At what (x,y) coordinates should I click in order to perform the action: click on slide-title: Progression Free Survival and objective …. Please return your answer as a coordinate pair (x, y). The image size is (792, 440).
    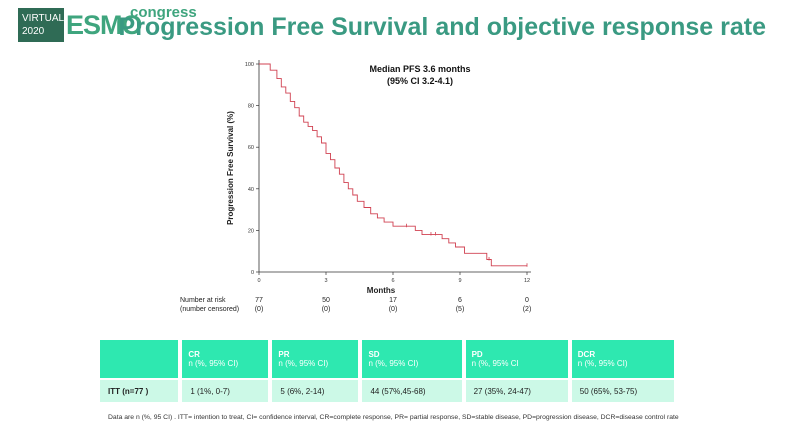
    Looking at the image, I should click on (442, 27).